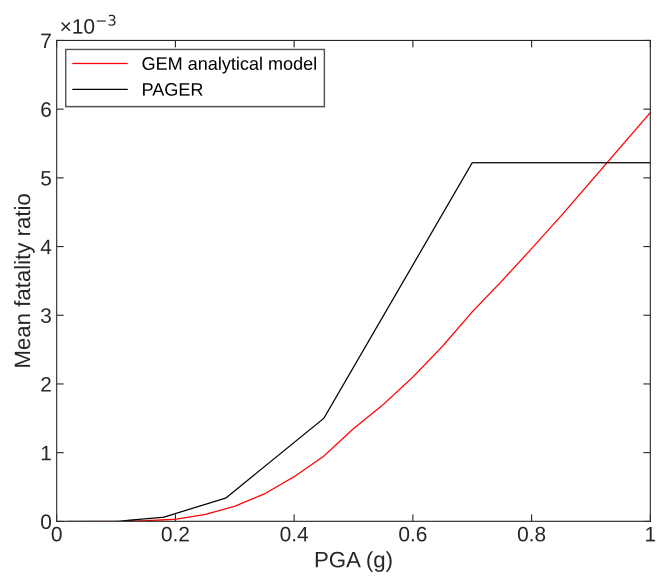 The width and height of the screenshot is (667, 578). I want to click on legend-label: PAGER, so click(173, 89).